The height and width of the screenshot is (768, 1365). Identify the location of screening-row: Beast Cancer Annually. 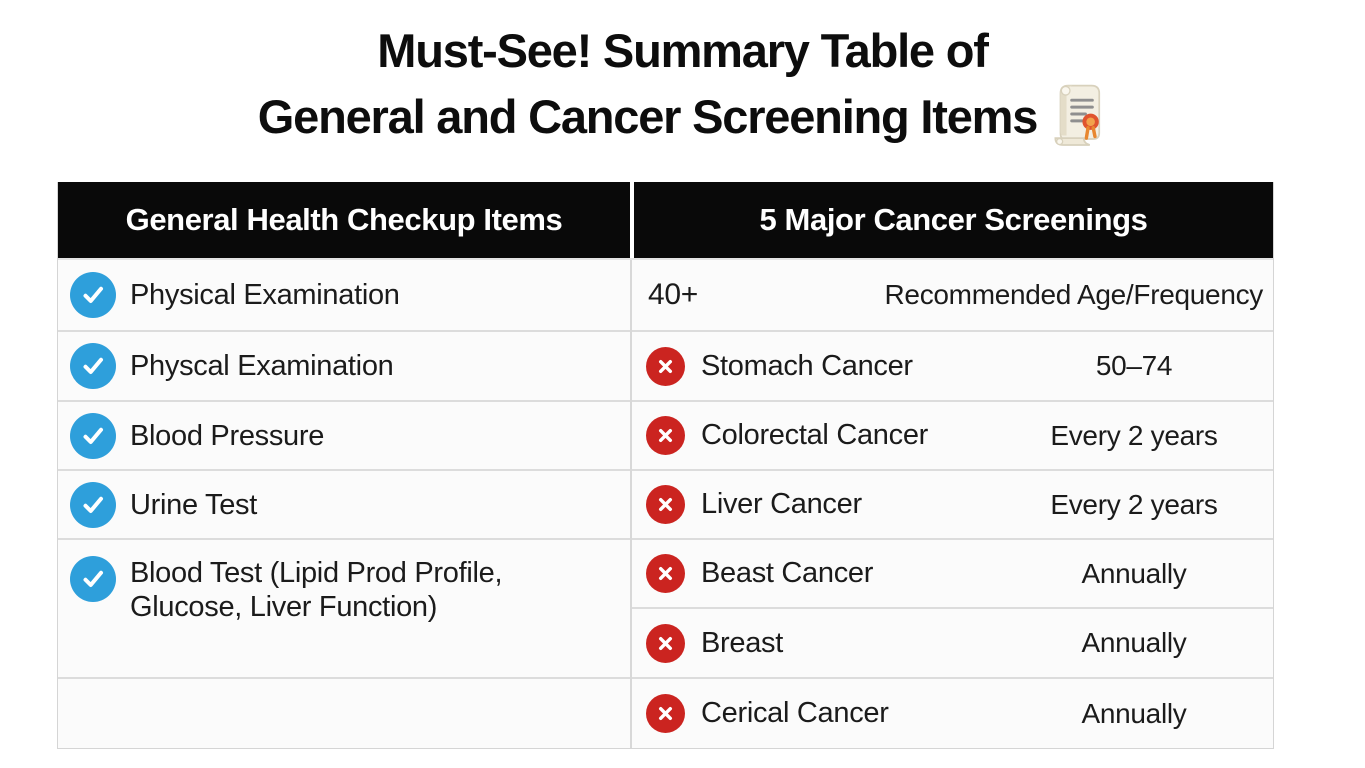
(952, 574).